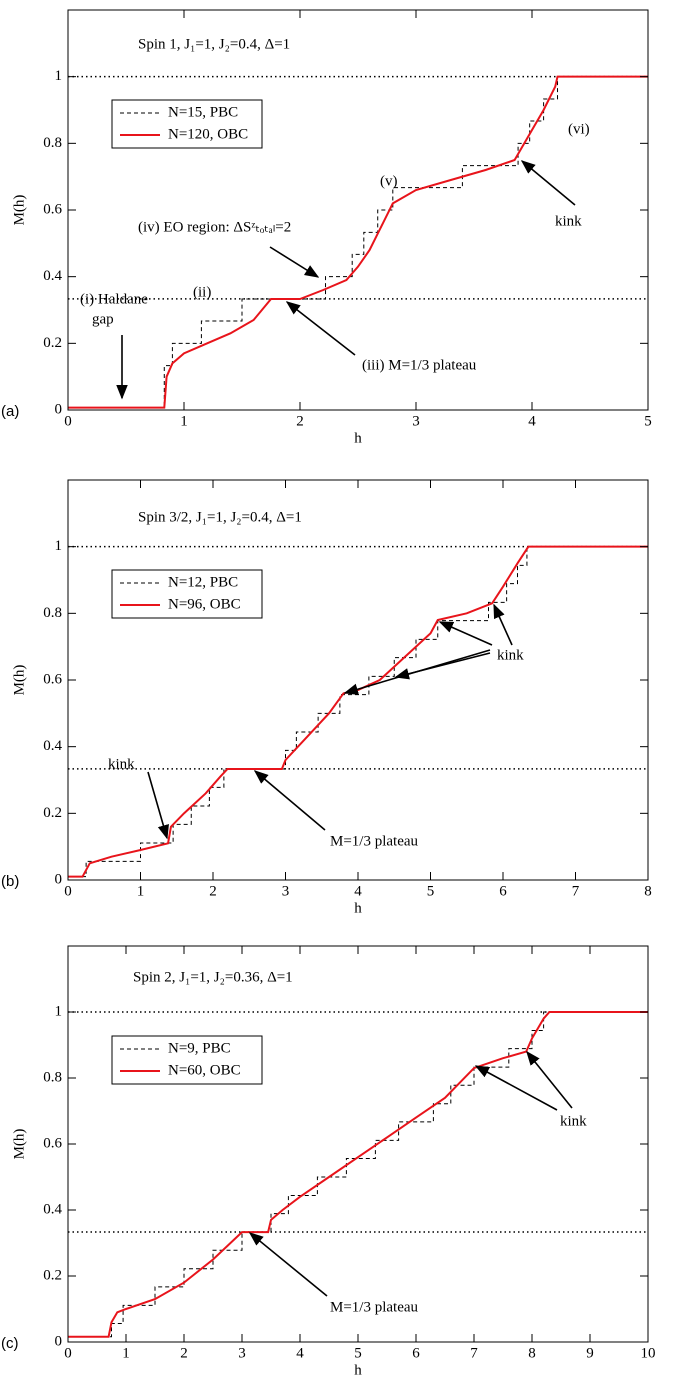 The image size is (673, 1393). What do you see at coordinates (10, 1343) in the screenshot?
I see `panel-label: (c)` at bounding box center [10, 1343].